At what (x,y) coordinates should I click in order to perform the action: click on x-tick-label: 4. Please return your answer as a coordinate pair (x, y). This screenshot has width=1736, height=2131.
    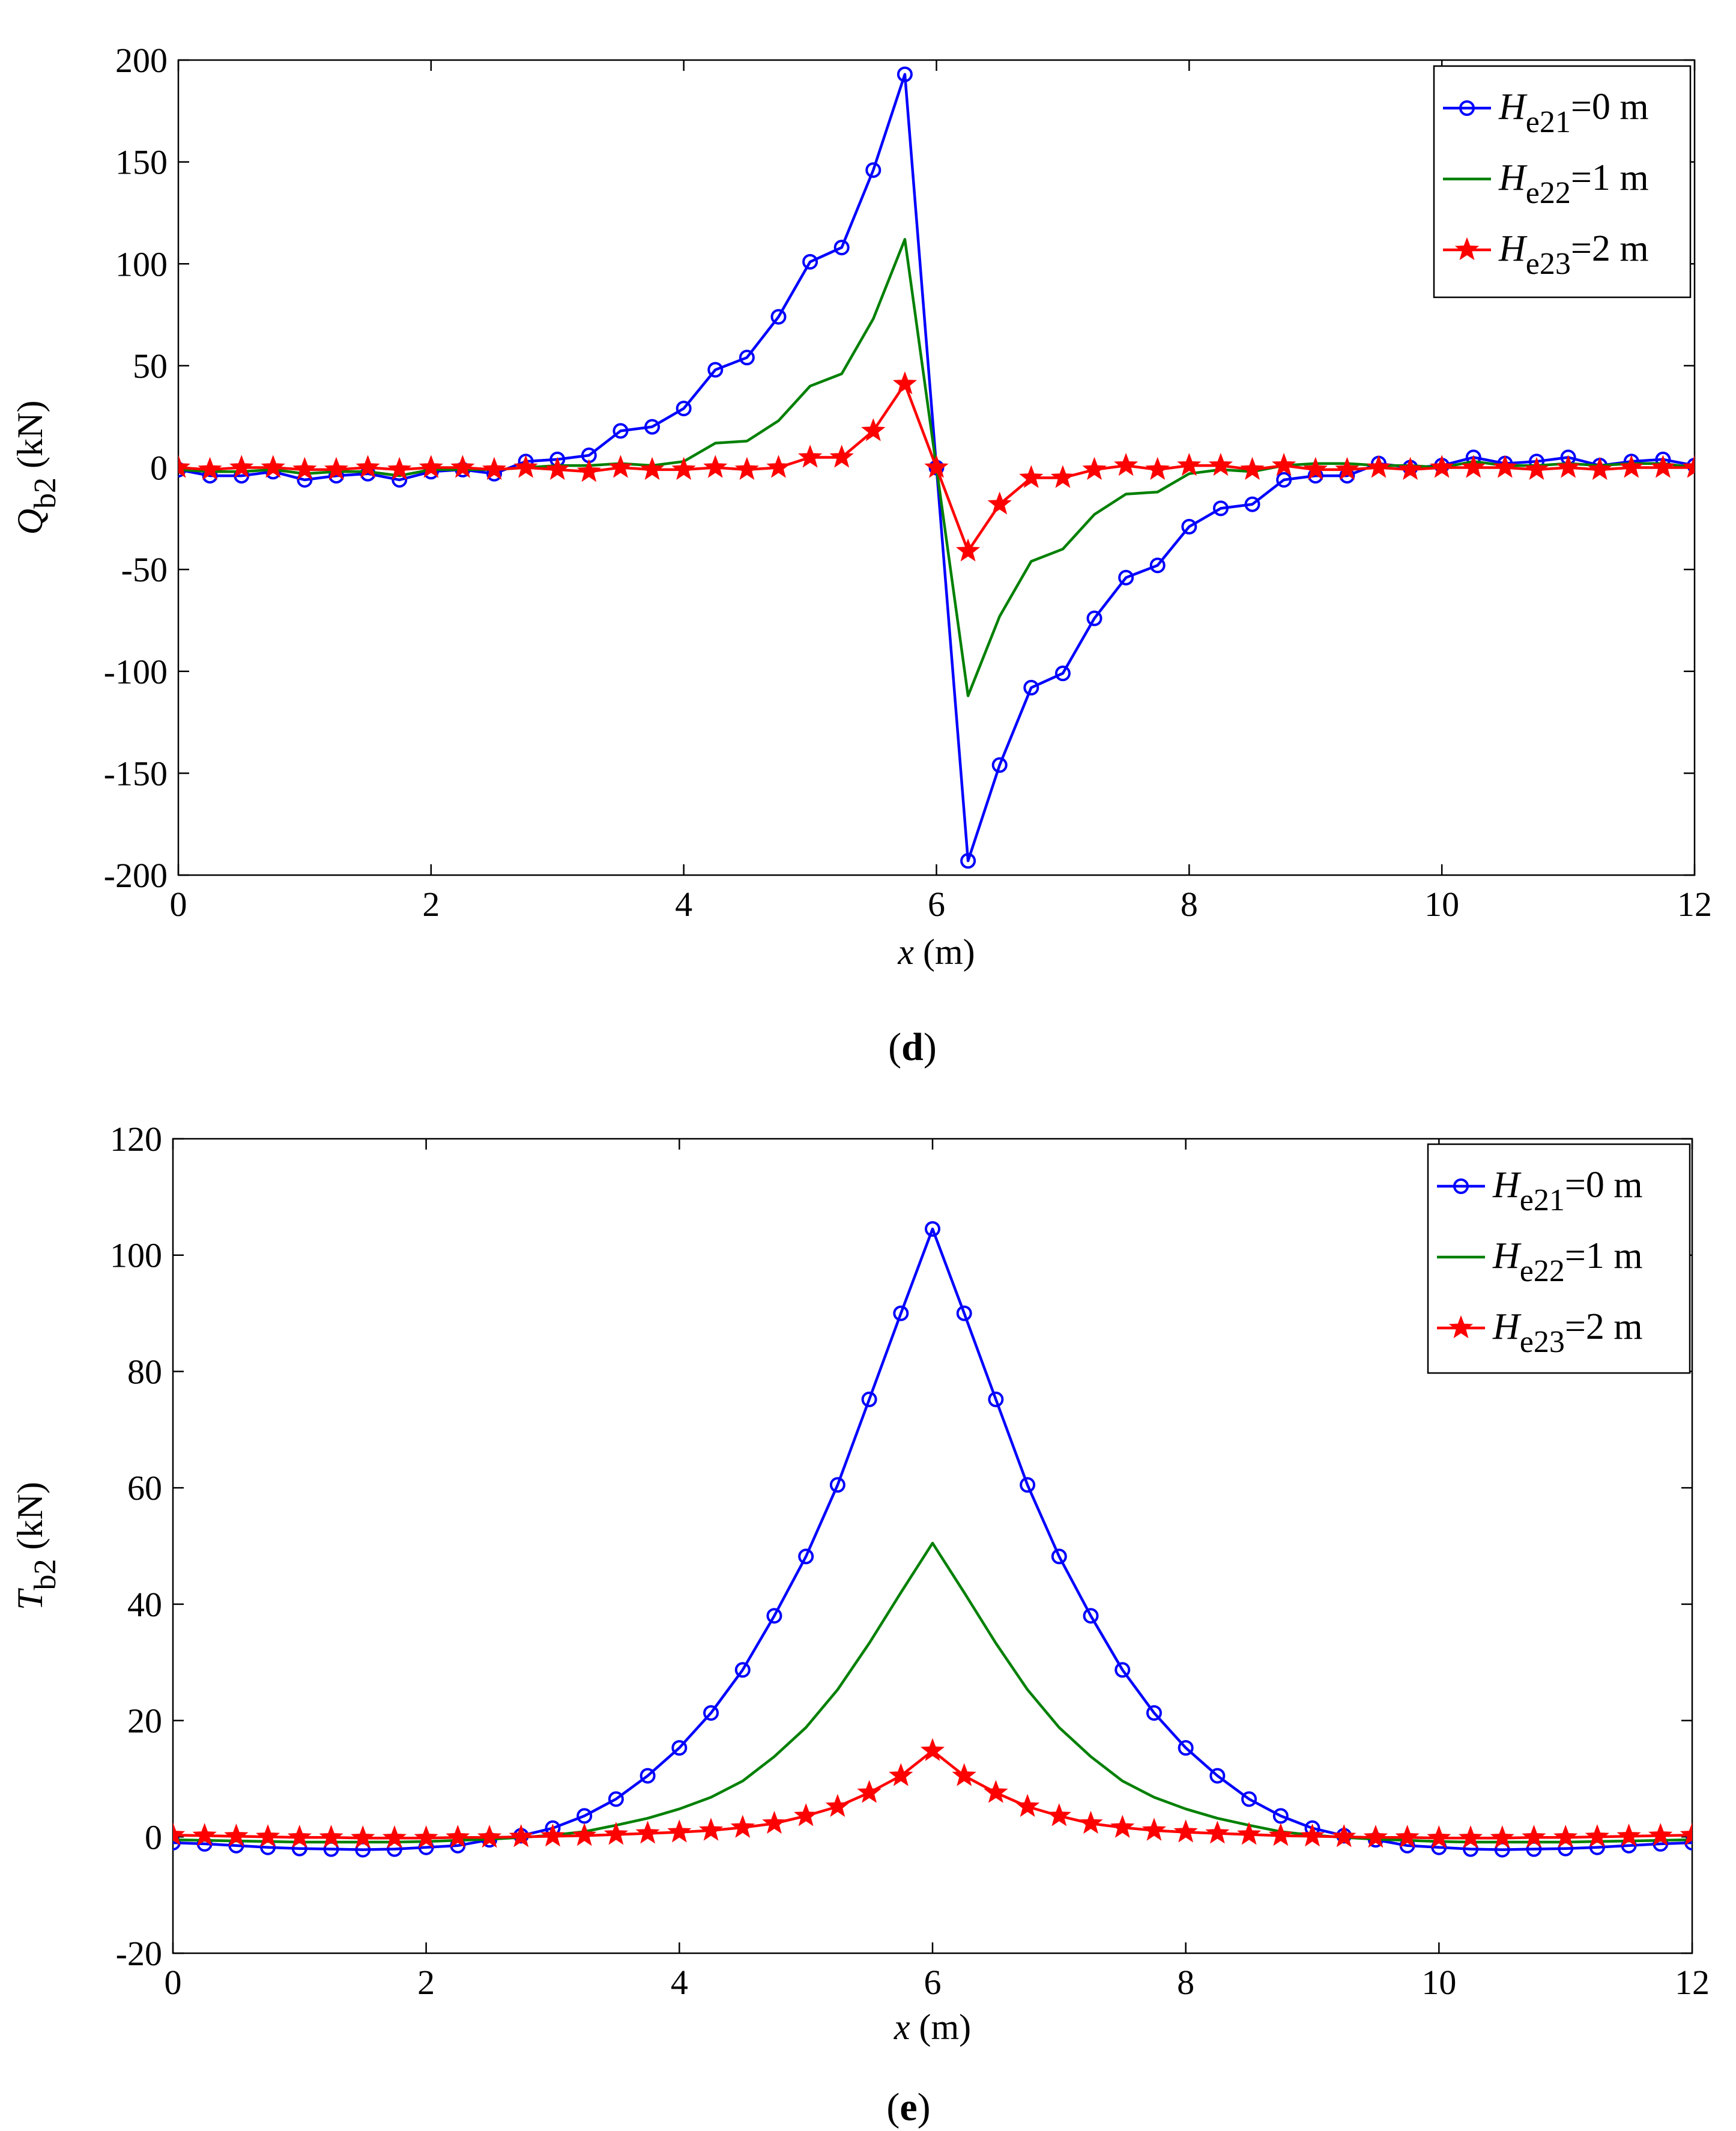
    Looking at the image, I should click on (679, 1982).